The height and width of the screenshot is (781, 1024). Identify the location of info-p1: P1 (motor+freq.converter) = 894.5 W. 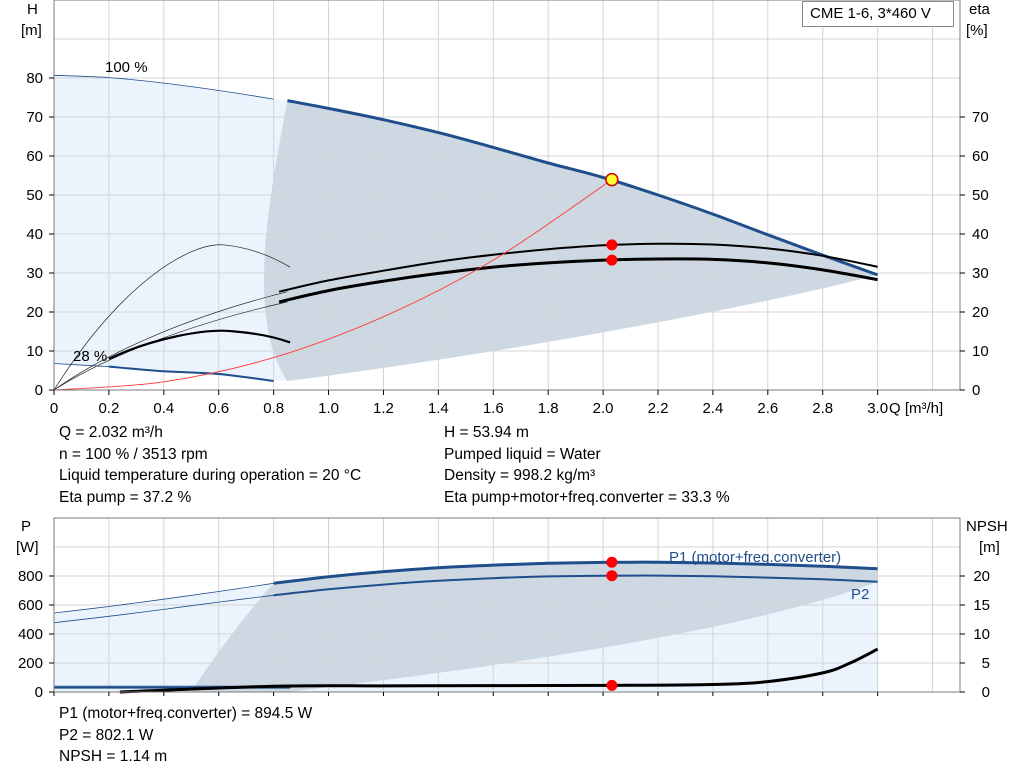
(186, 713).